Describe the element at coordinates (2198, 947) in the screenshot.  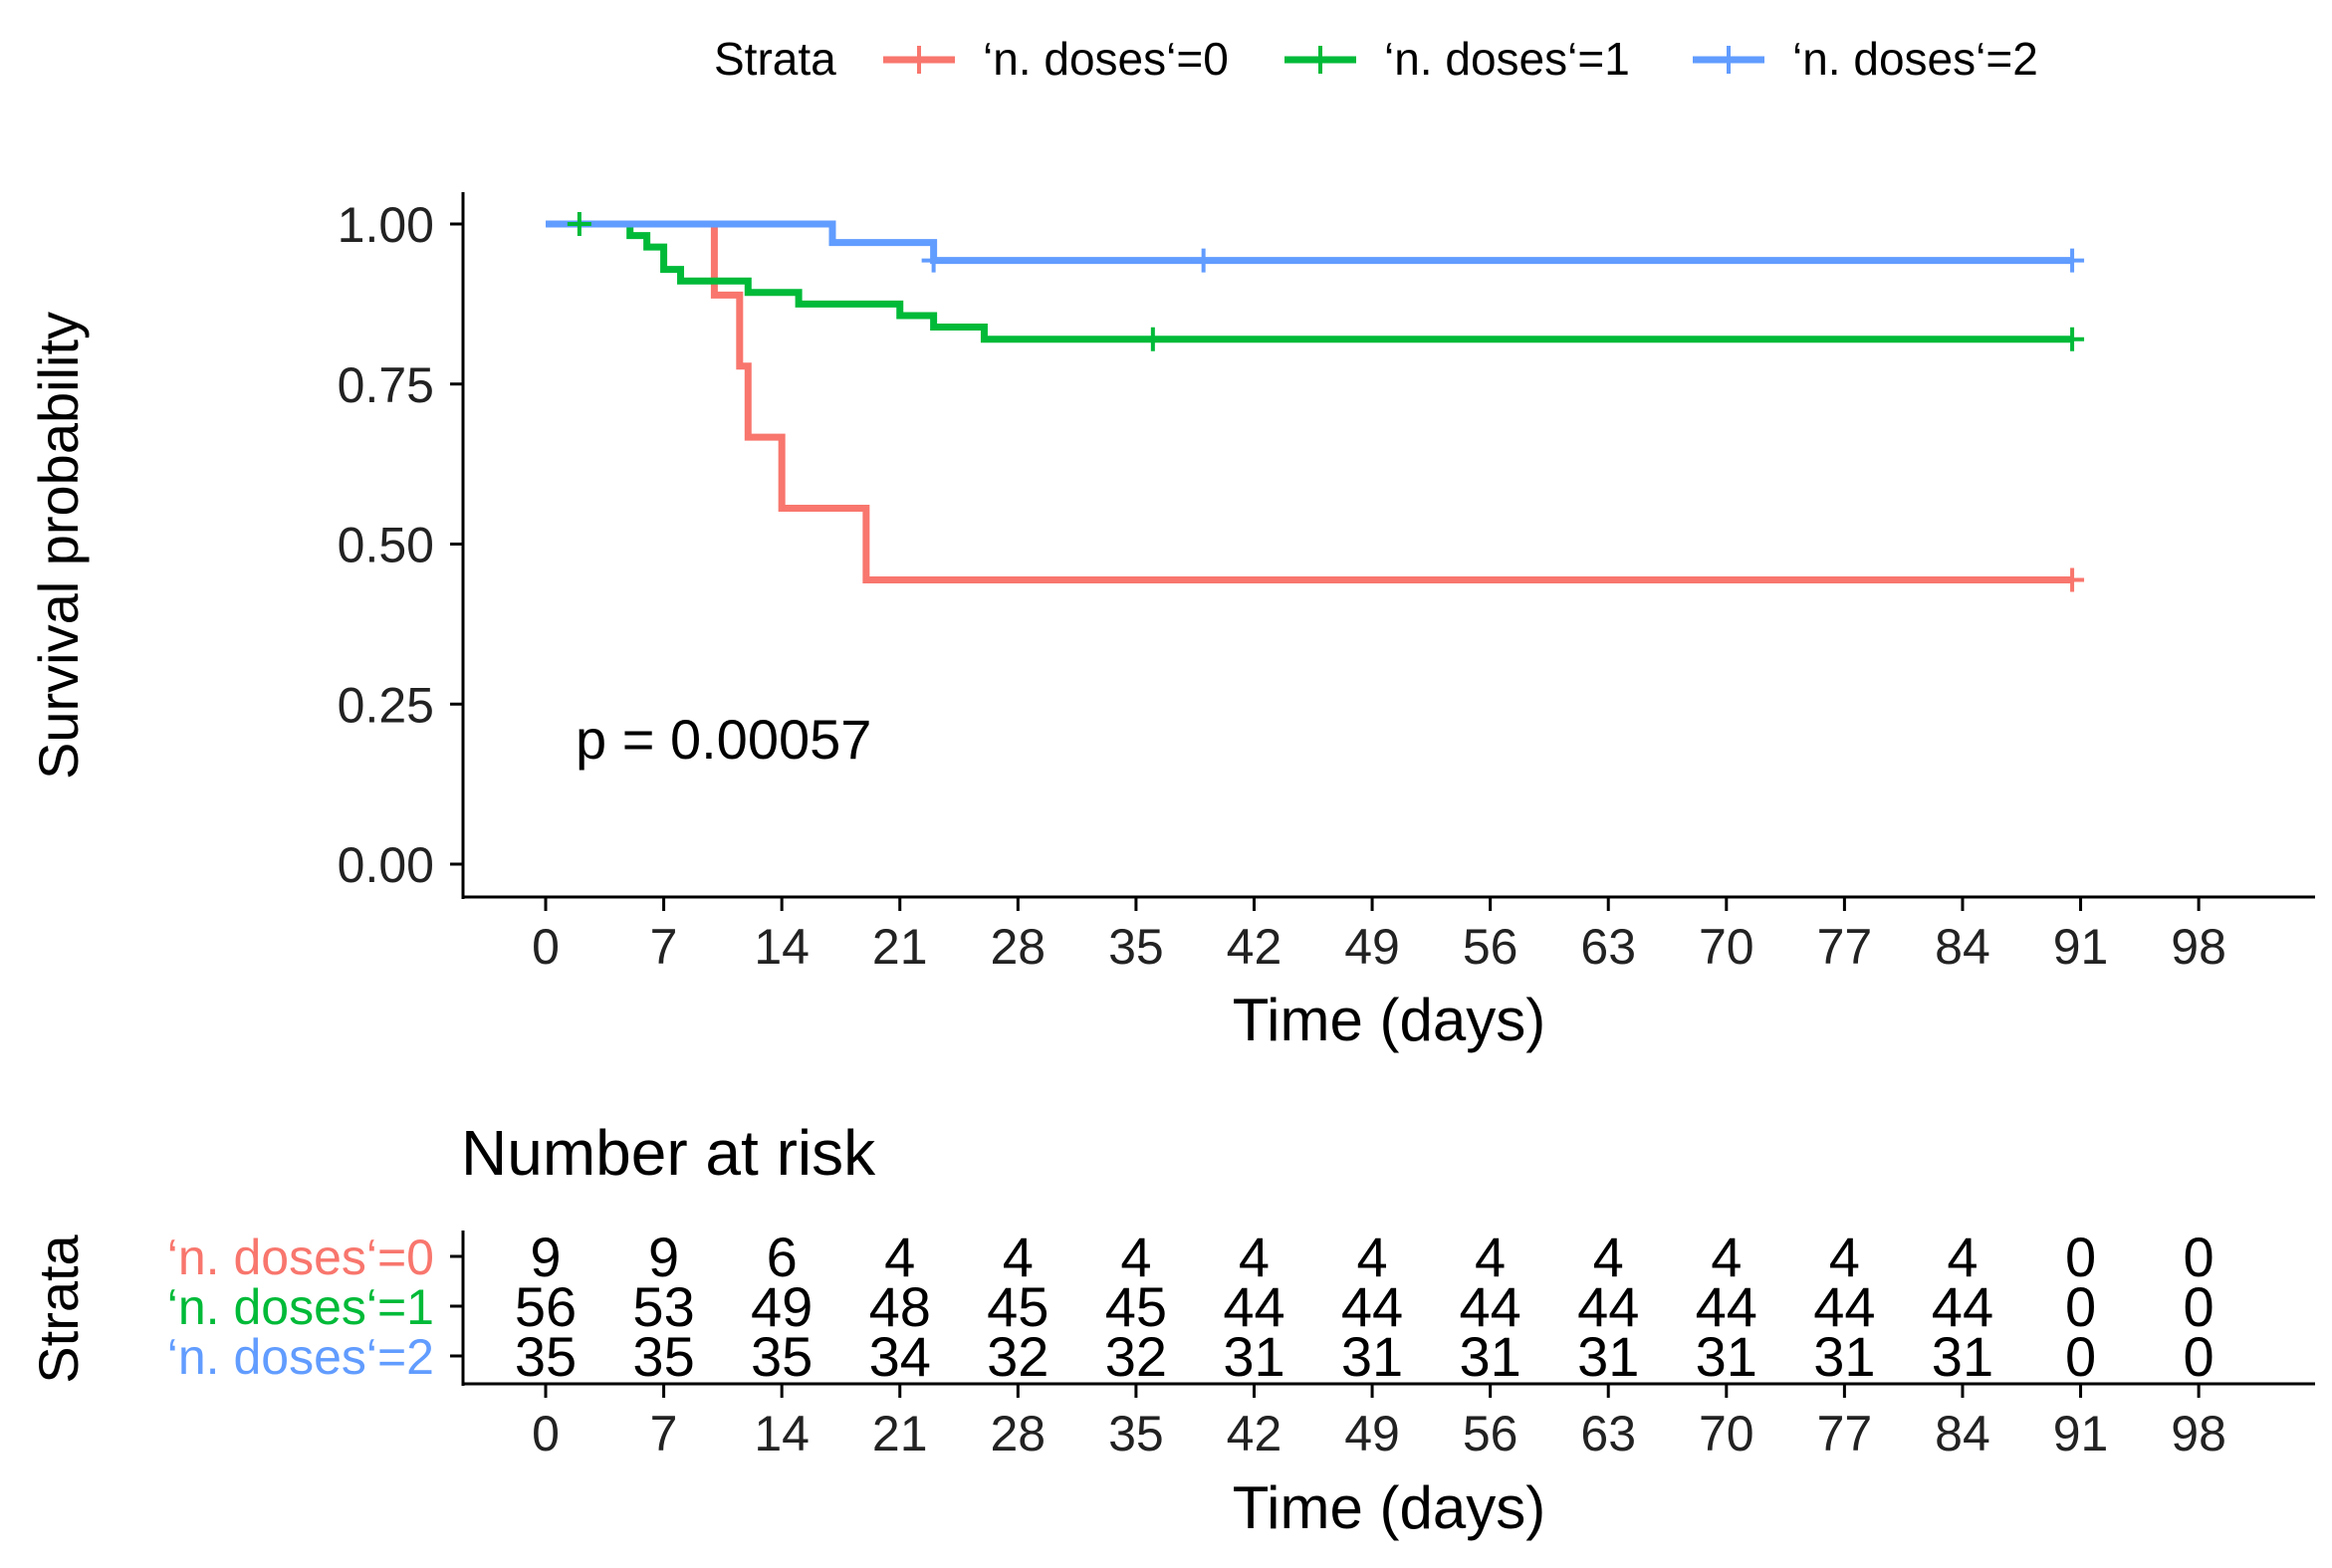
I see `x-tick-label: 98` at that location.